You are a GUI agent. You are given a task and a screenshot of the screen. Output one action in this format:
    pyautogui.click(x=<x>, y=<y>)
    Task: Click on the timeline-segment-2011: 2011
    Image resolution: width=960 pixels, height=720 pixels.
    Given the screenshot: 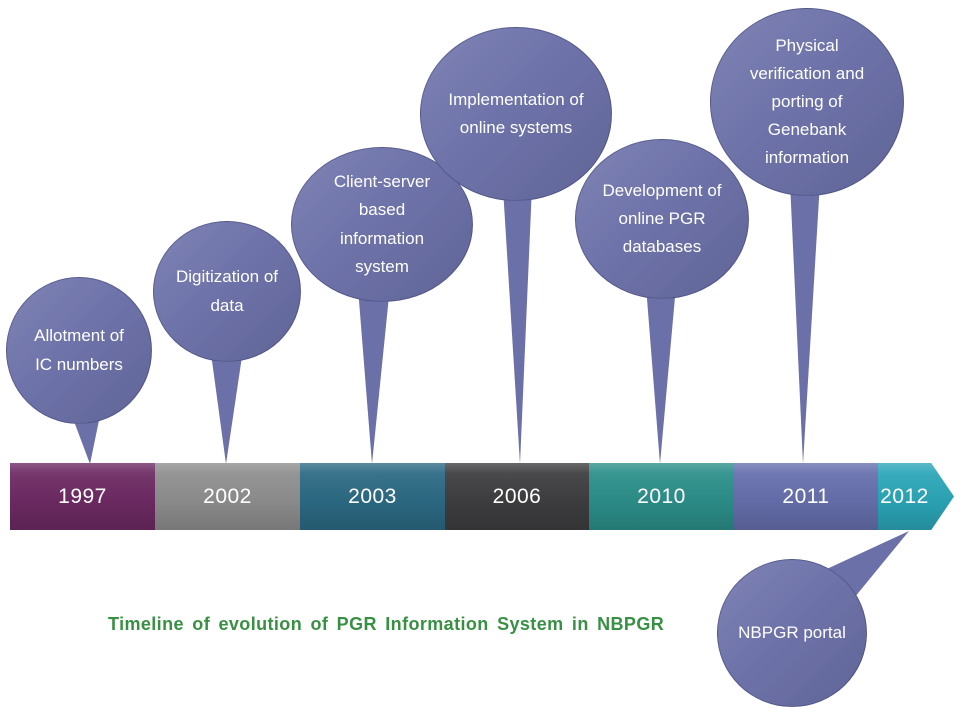 What is the action you would take?
    pyautogui.click(x=806, y=496)
    